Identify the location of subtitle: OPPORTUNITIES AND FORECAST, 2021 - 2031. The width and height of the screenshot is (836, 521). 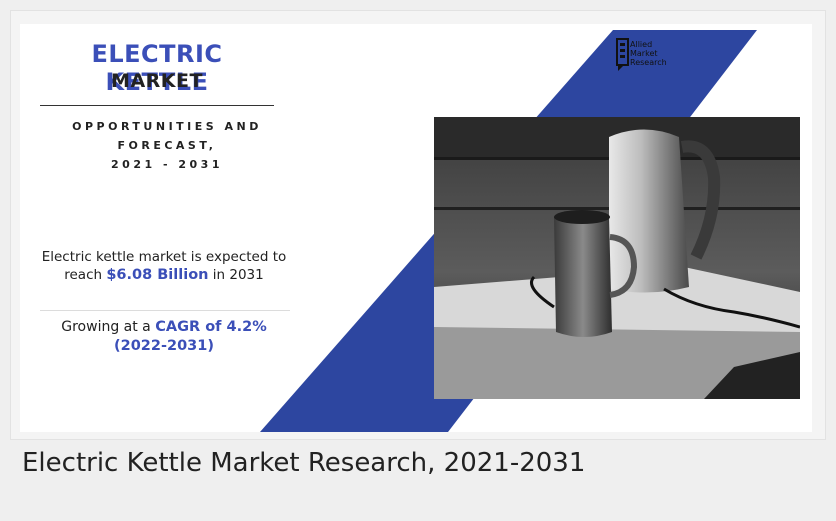
(167, 145).